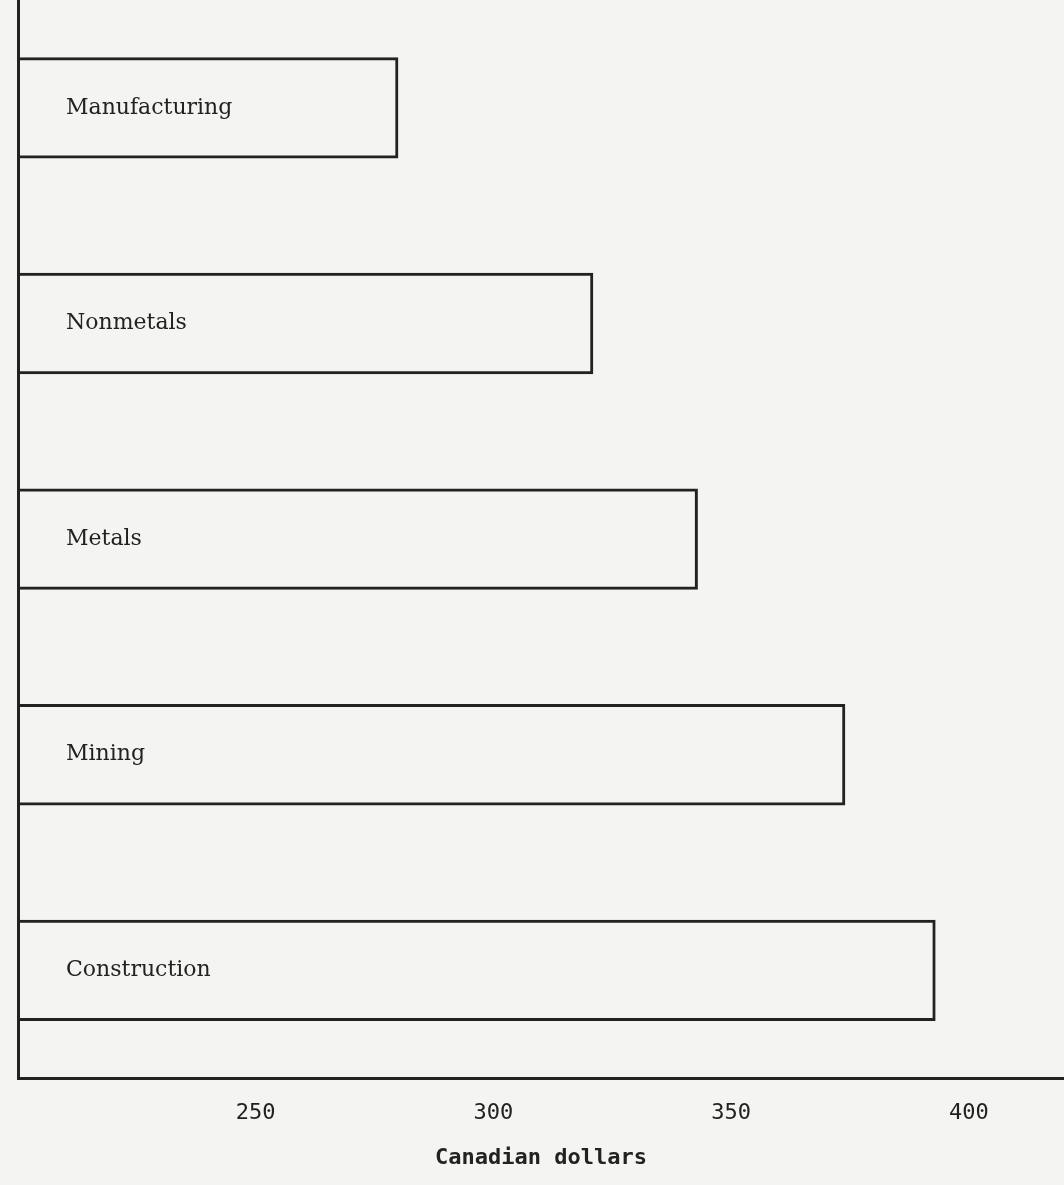 This screenshot has width=1064, height=1185. Describe the element at coordinates (138, 969) in the screenshot. I see `y-tick-label: Construction` at that location.